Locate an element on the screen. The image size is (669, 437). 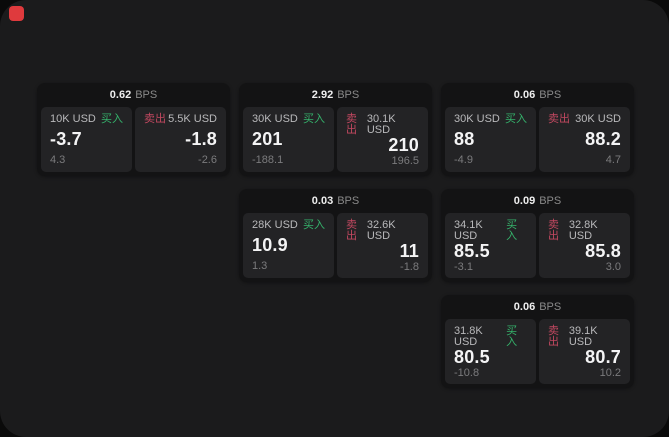
buy-tile: 28K USD 买入 10.9 1.3 is located at coordinates (288, 245).